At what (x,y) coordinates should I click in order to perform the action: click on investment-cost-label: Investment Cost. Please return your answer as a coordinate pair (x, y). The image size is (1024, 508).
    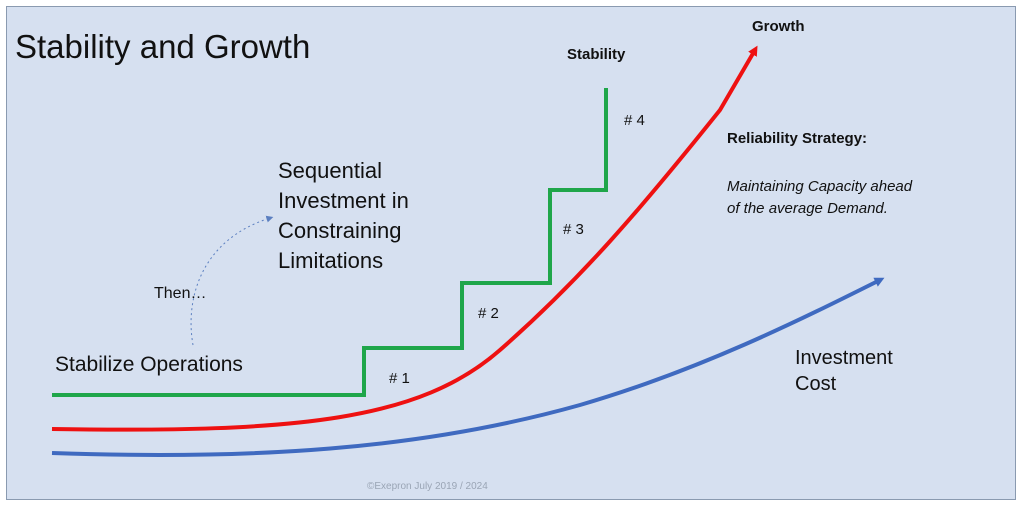
    Looking at the image, I should click on (844, 371).